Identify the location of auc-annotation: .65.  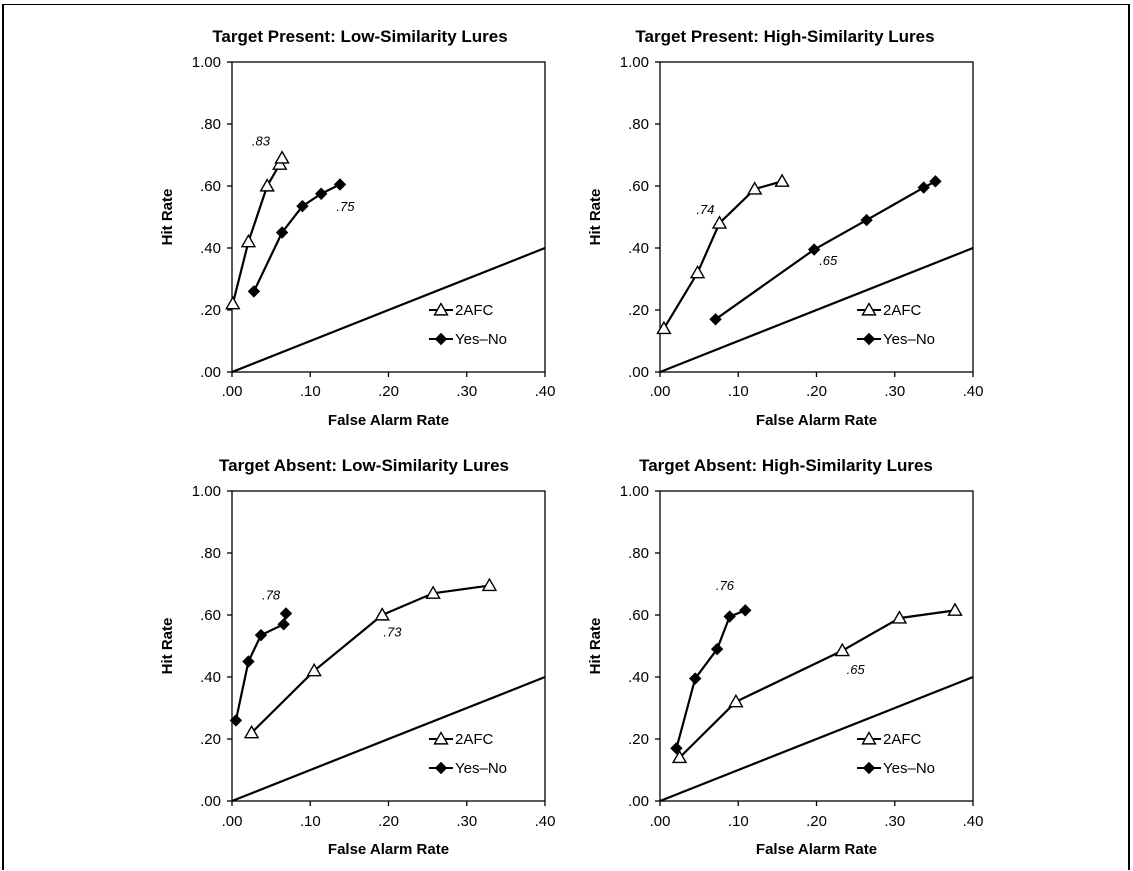
(828, 260).